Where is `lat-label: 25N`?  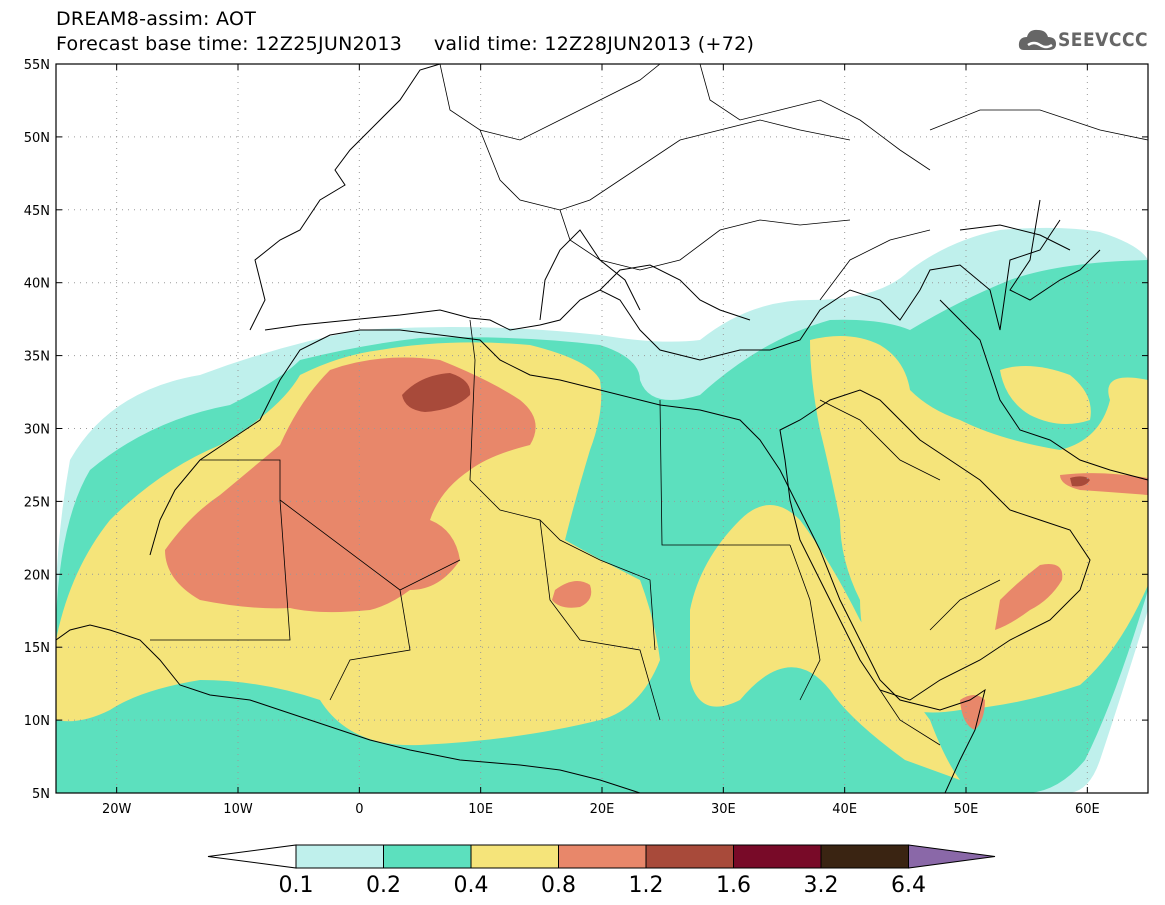
lat-label: 25N is located at coordinates (37, 502).